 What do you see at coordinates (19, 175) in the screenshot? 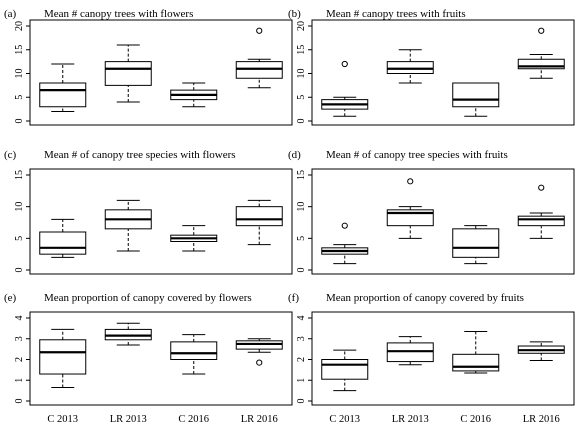
I see `panel-c-ytick-label: 15` at bounding box center [19, 175].